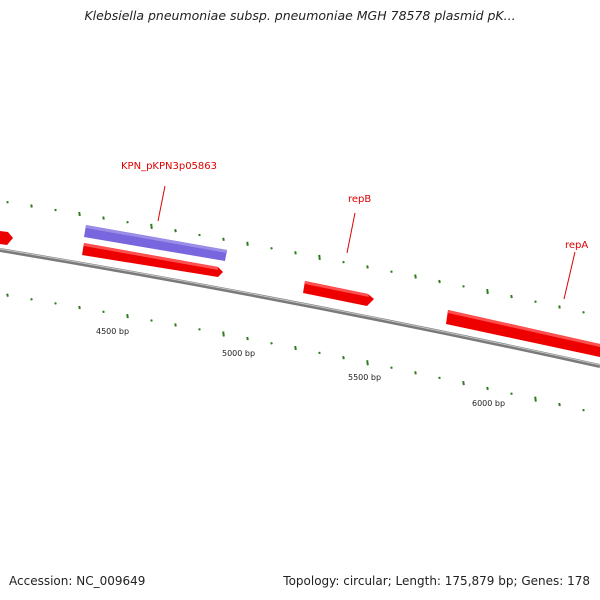 This screenshot has width=600, height=600. What do you see at coordinates (488, 403) in the screenshot?
I see `position-label-6000: 6000 bp` at bounding box center [488, 403].